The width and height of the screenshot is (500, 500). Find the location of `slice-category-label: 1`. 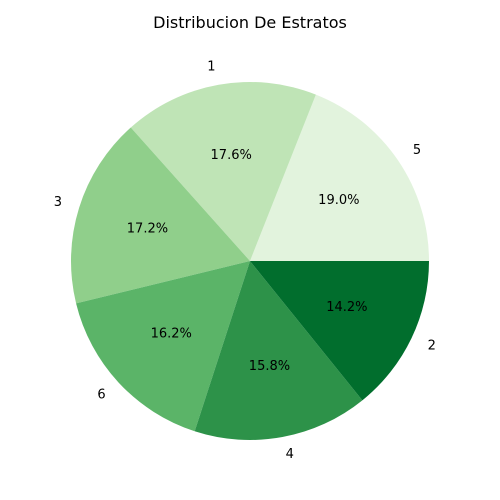

slice-category-label: 1 is located at coordinates (211, 67).